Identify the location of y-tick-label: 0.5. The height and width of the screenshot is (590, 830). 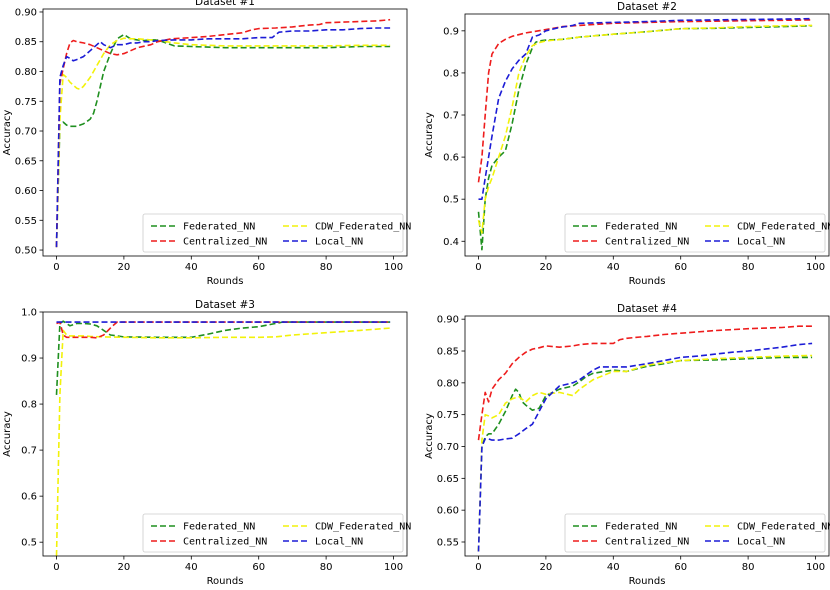
(29, 543).